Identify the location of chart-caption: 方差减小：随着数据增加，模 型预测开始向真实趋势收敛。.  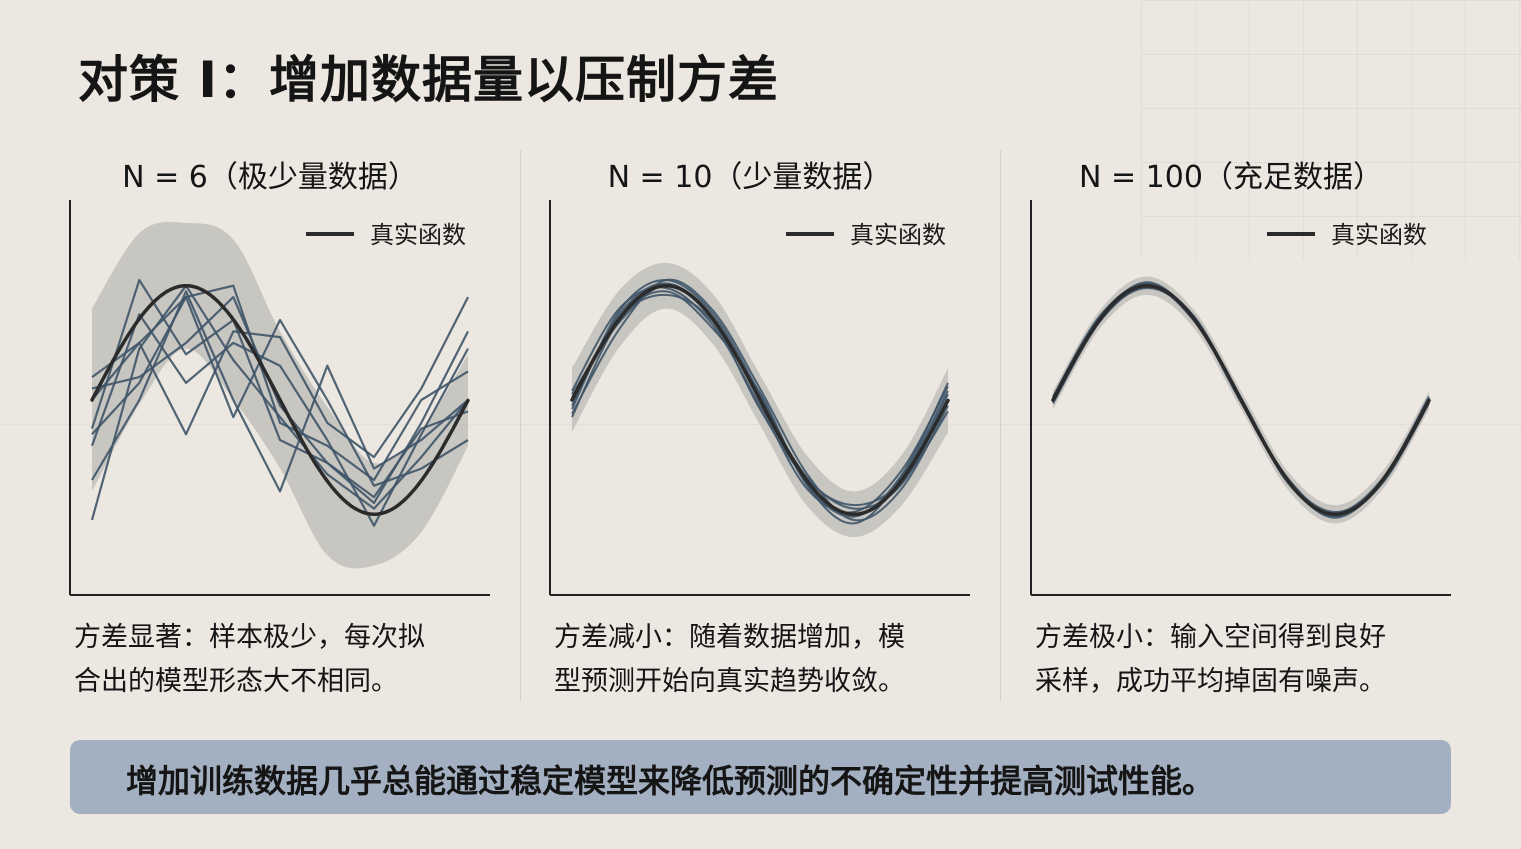
(754, 660).